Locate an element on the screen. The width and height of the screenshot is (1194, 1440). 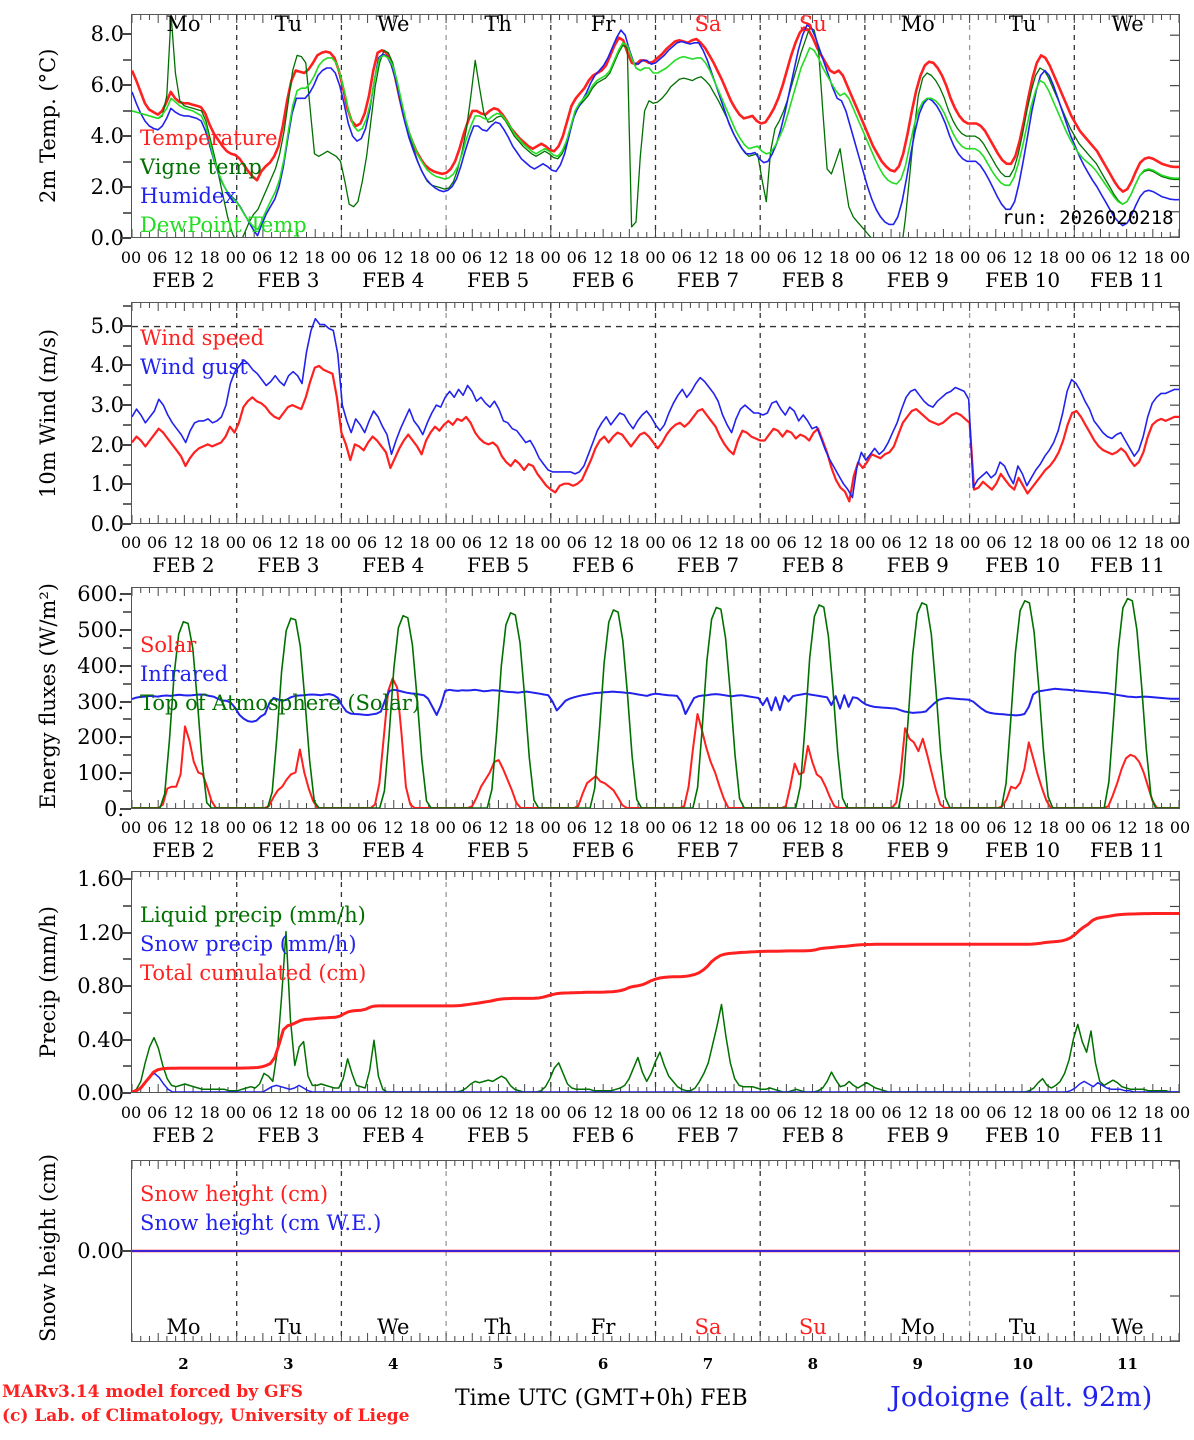
run-label: run: 2026020218 is located at coordinates (1088, 218).